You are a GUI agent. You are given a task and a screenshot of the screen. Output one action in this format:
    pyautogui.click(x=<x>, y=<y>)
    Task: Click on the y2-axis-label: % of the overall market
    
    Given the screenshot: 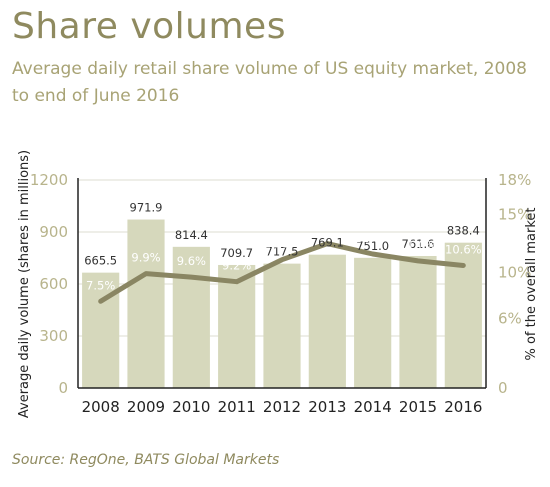 What is the action you would take?
    pyautogui.click(x=531, y=283)
    